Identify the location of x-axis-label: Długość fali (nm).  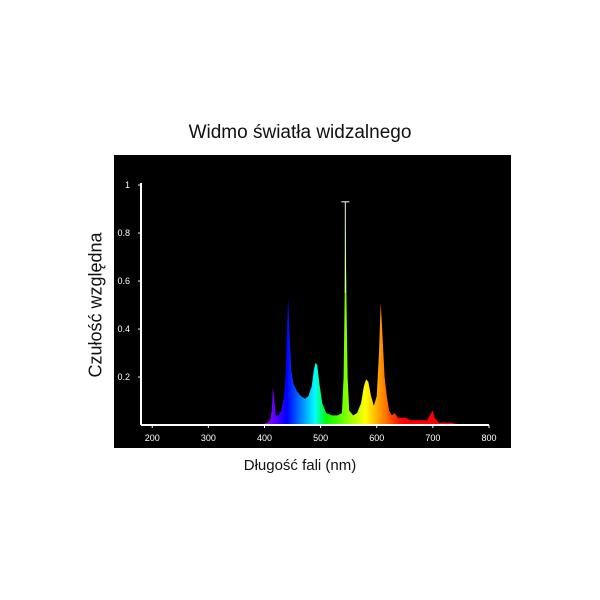
(300, 465).